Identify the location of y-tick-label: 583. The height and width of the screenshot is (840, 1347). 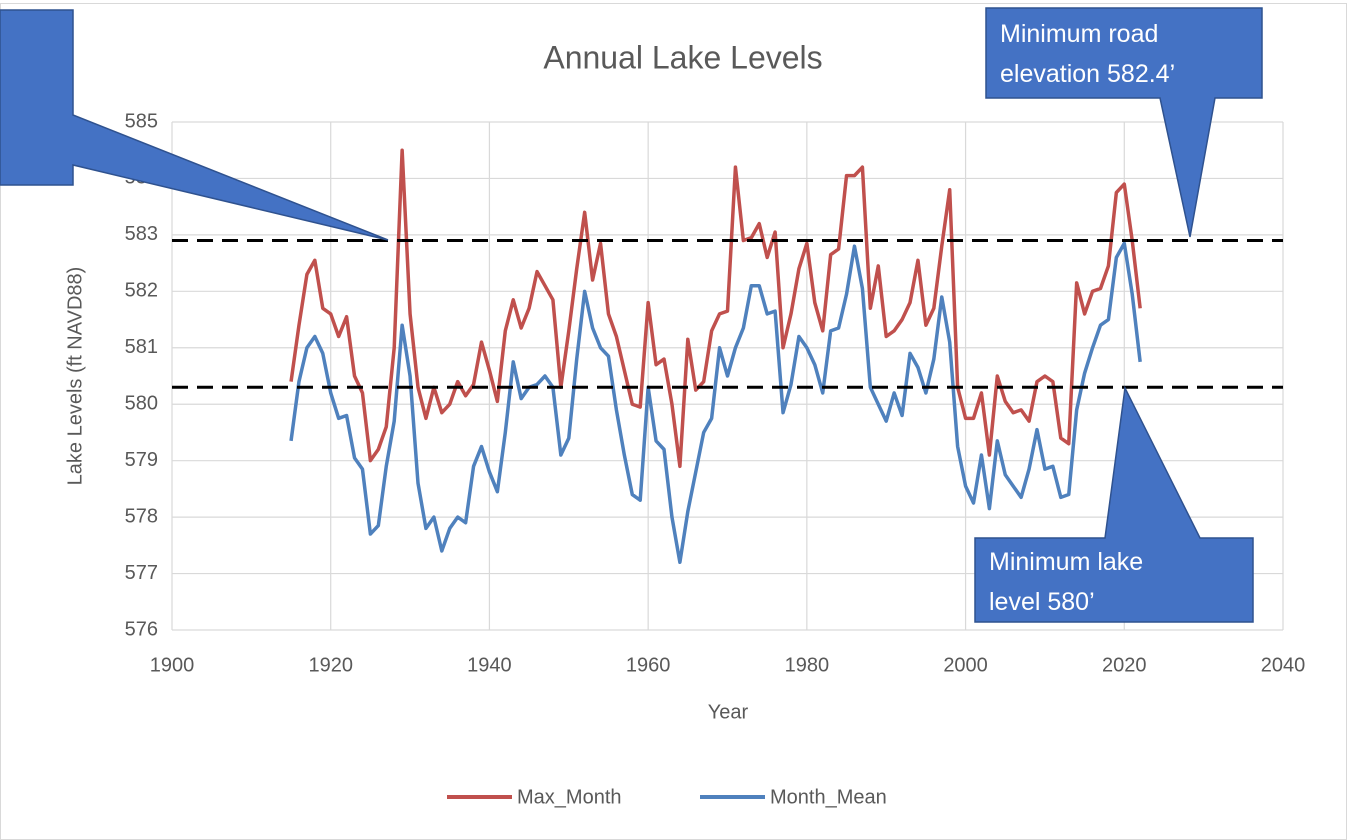
(141, 234).